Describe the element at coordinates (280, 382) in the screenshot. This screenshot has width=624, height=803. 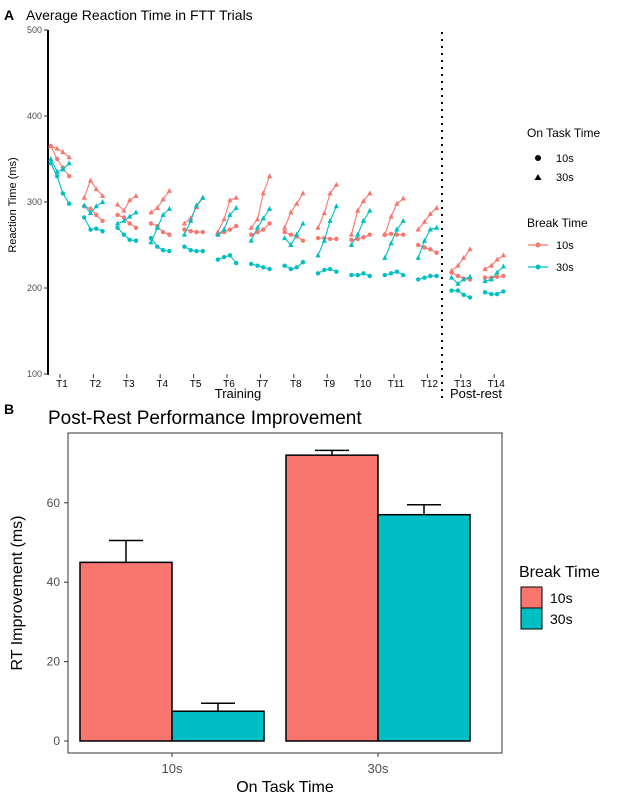
I see `panel-a-x-ticks: T1 T2 T3 T4 T5 T6 T7 T8 T9 T10 T11 T12 T13 T14` at that location.